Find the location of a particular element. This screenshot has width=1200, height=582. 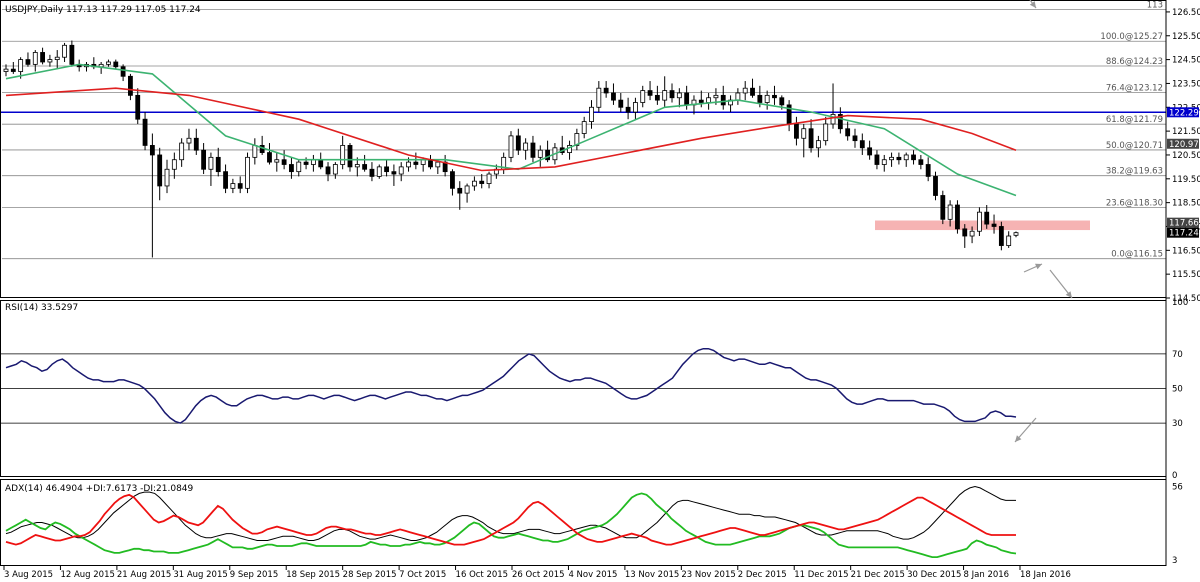

date-tick-label: 30 Dec 2015 is located at coordinates (934, 575).